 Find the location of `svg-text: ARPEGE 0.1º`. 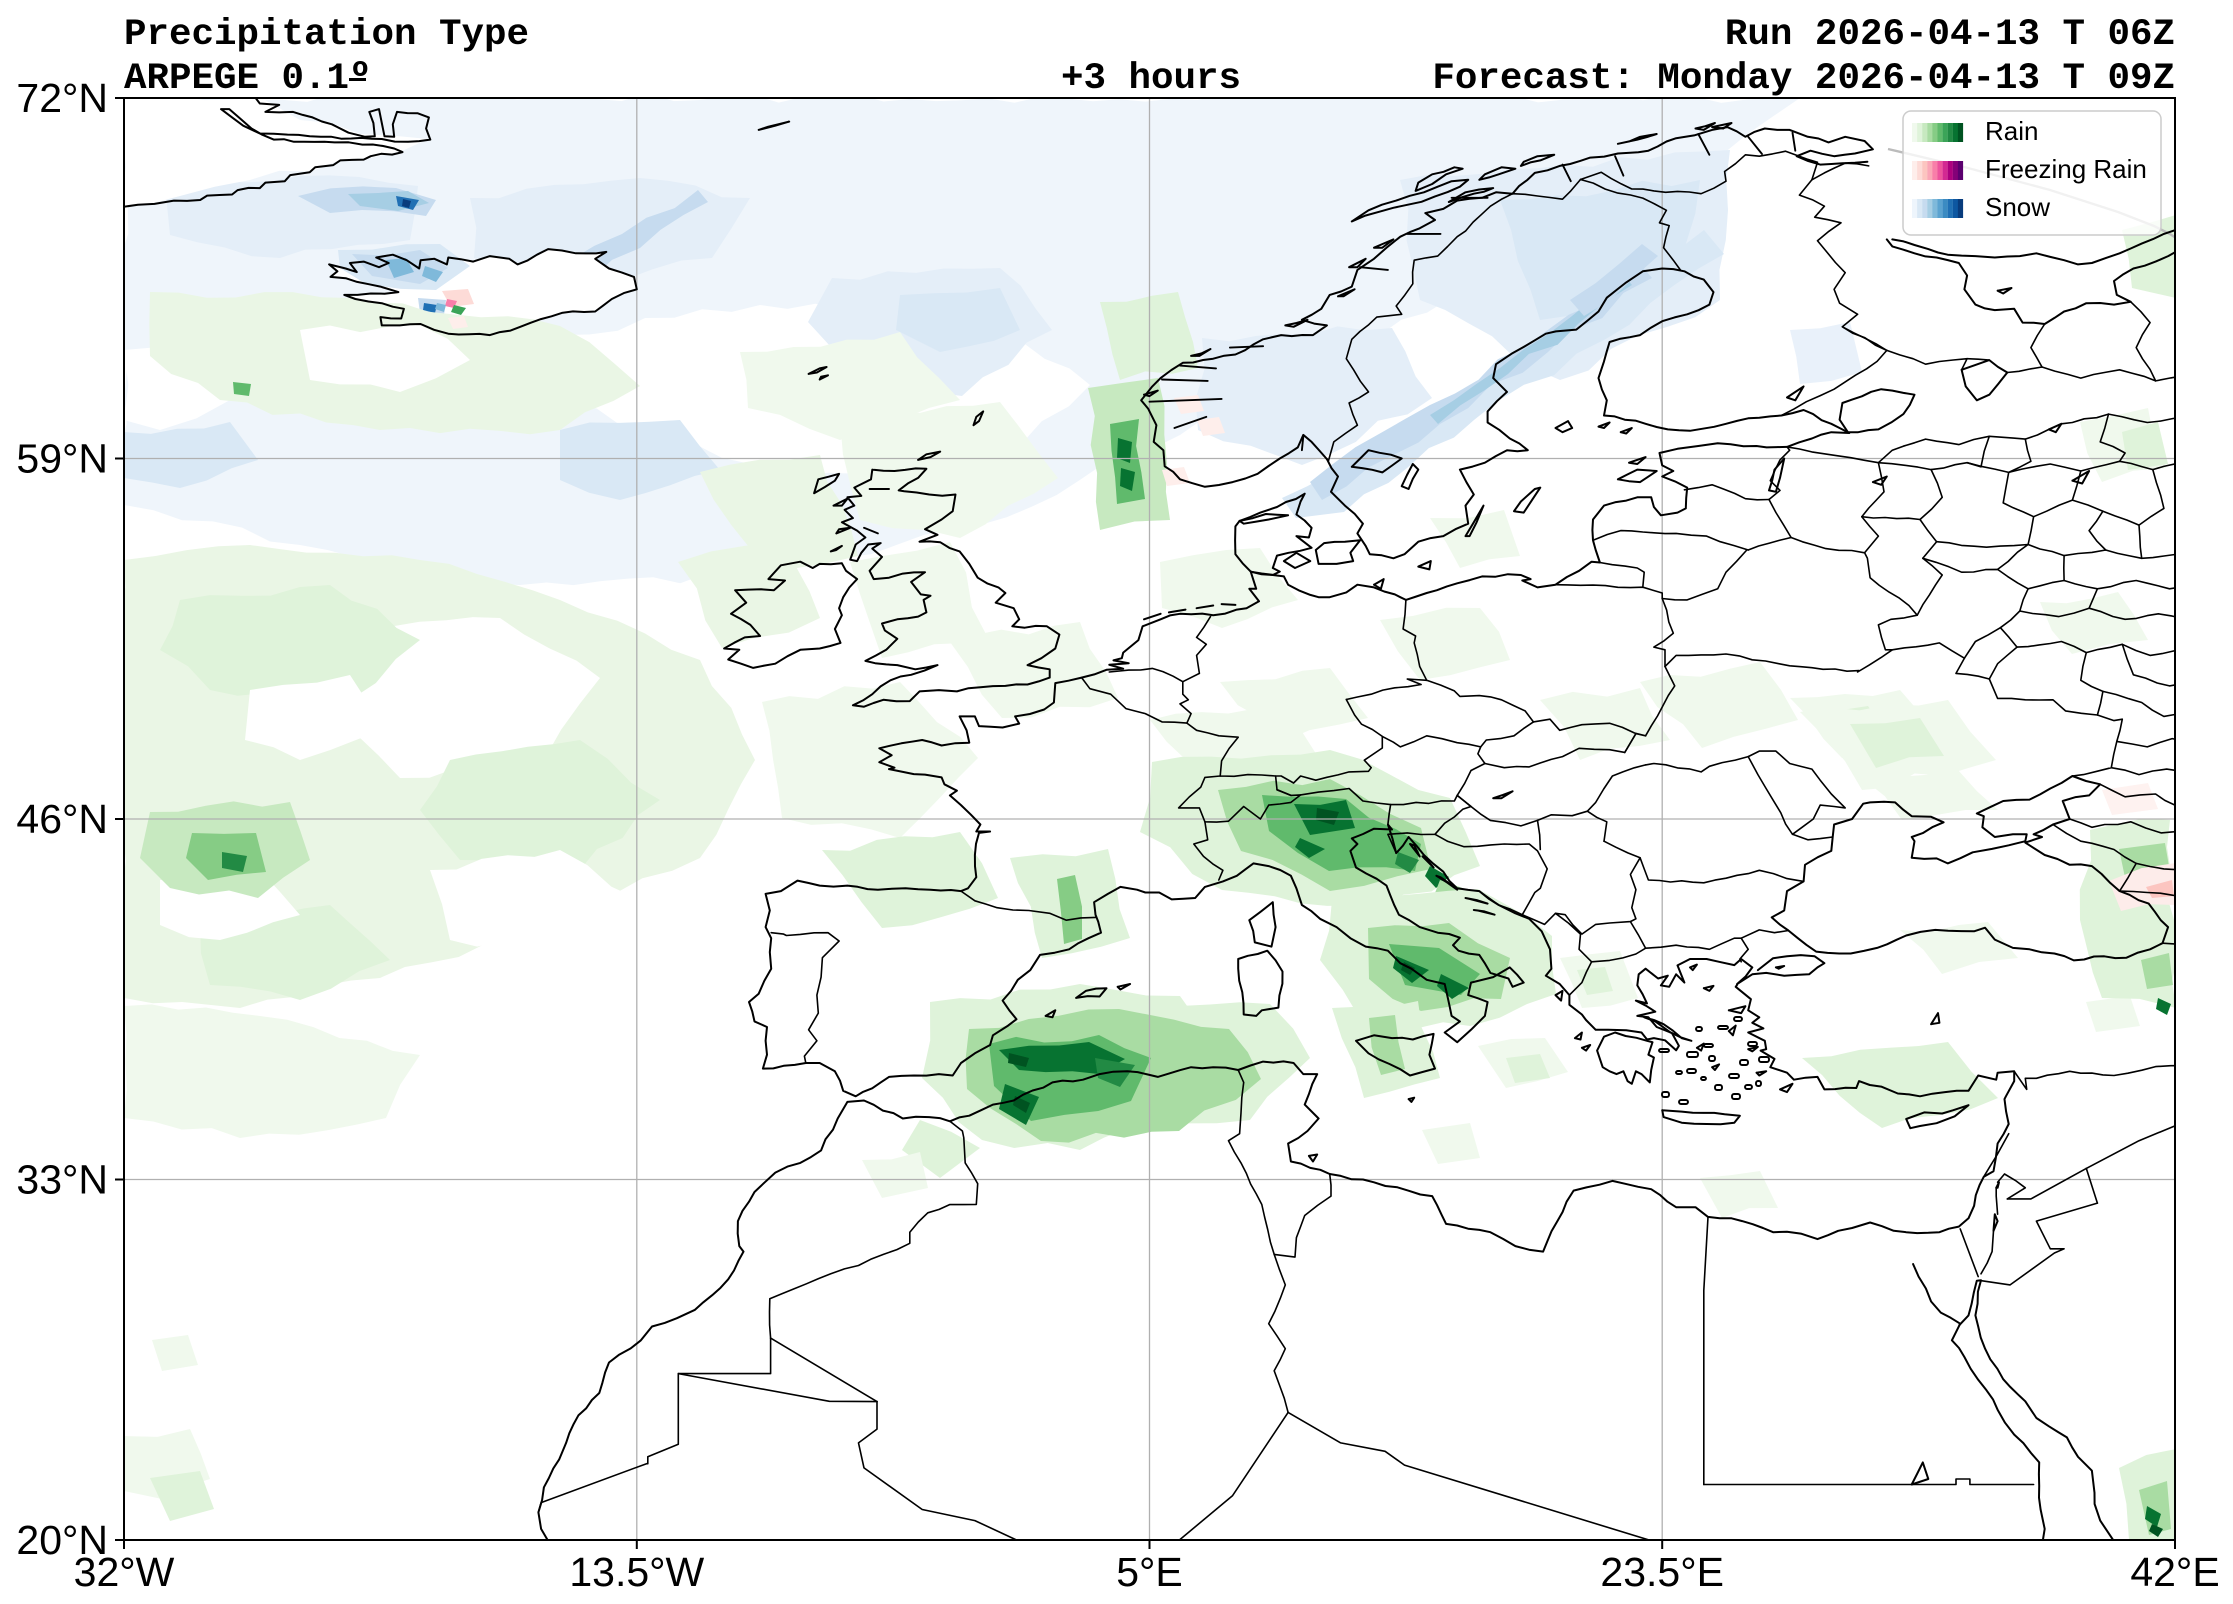

svg-text: ARPEGE 0.1º is located at coordinates (248, 79).